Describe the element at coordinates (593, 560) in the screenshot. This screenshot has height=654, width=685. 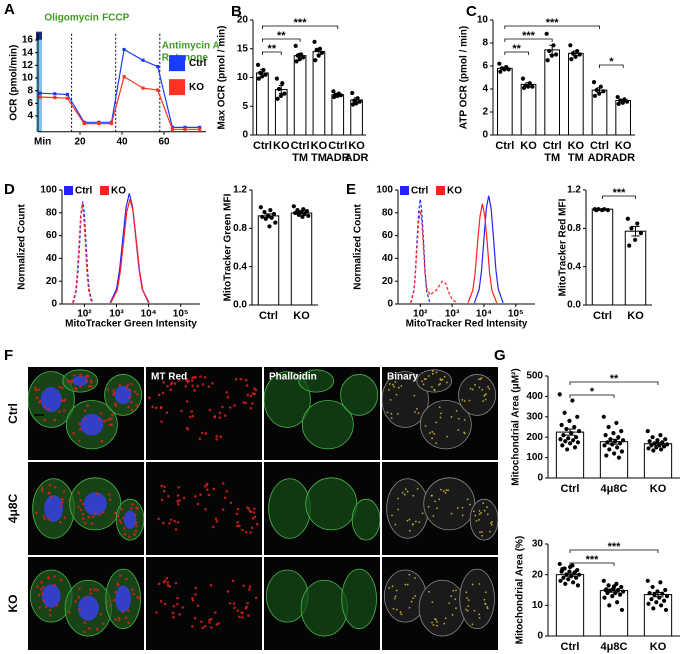
I see `significance-label: ***` at that location.